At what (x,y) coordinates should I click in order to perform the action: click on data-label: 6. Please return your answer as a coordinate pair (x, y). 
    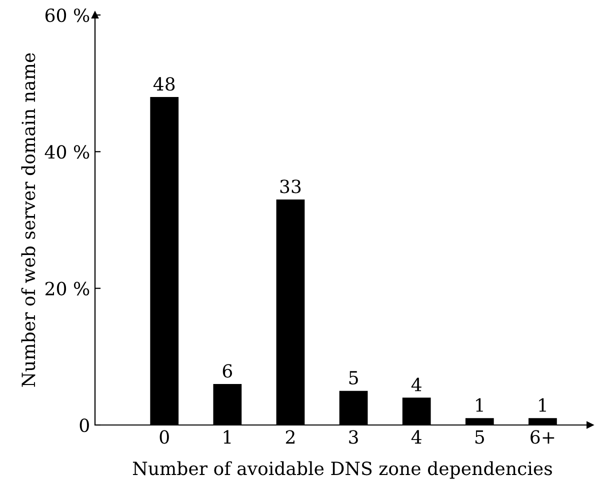
    Looking at the image, I should click on (227, 371).